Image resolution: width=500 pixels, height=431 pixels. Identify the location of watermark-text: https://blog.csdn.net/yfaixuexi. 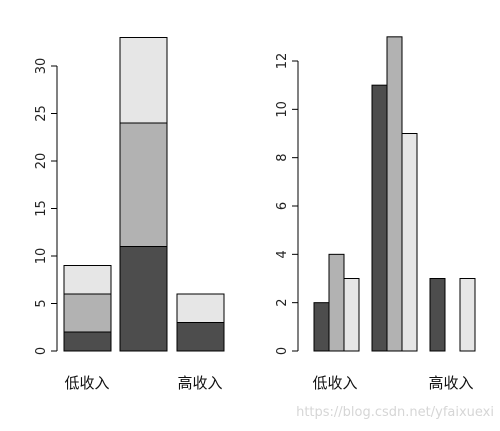
(395, 412).